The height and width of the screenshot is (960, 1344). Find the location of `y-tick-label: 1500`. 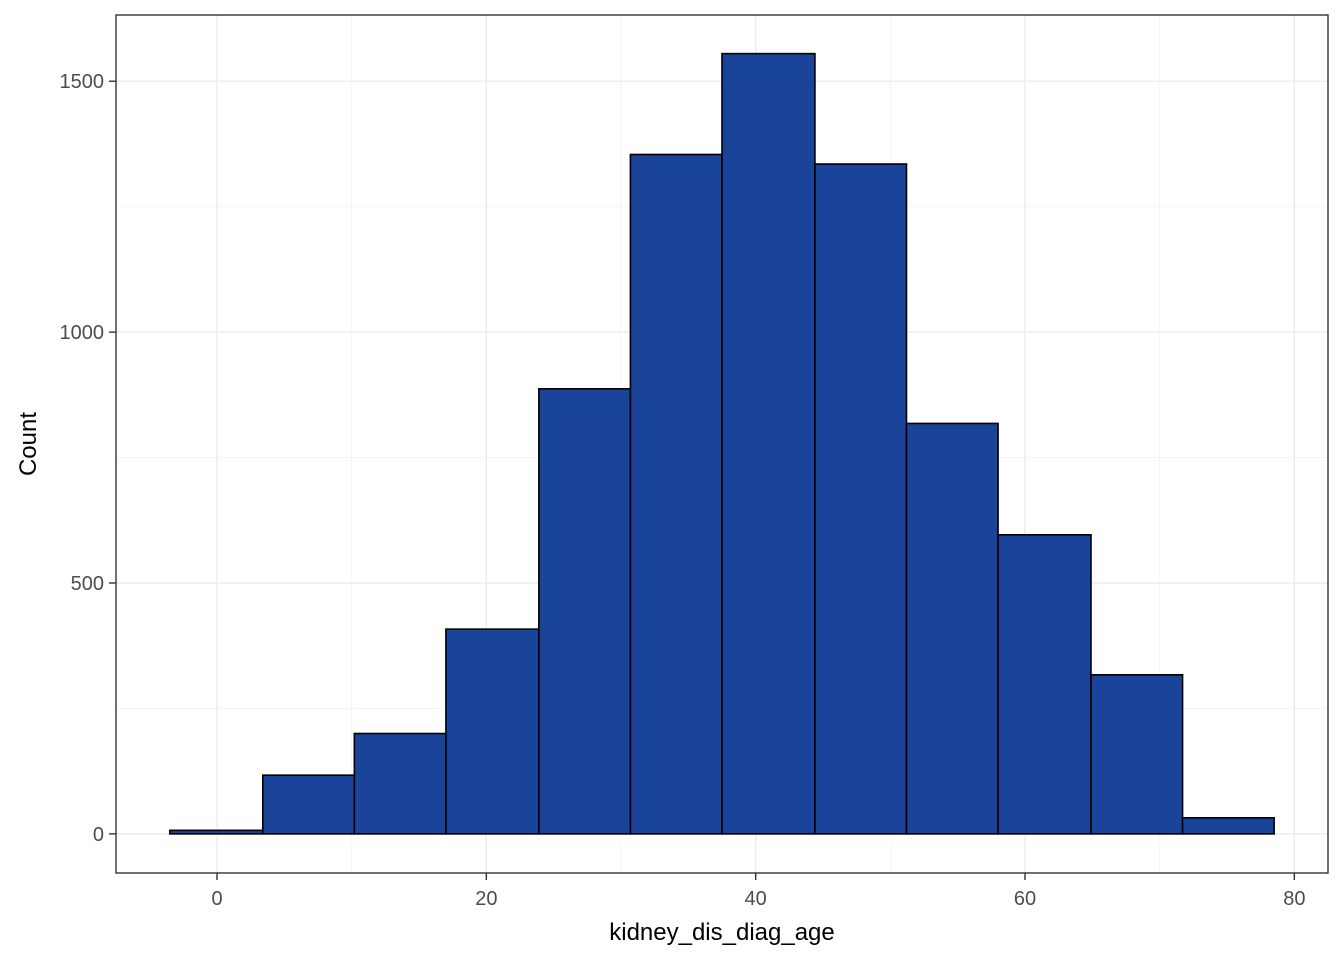

y-tick-label: 1500 is located at coordinates (82, 82).